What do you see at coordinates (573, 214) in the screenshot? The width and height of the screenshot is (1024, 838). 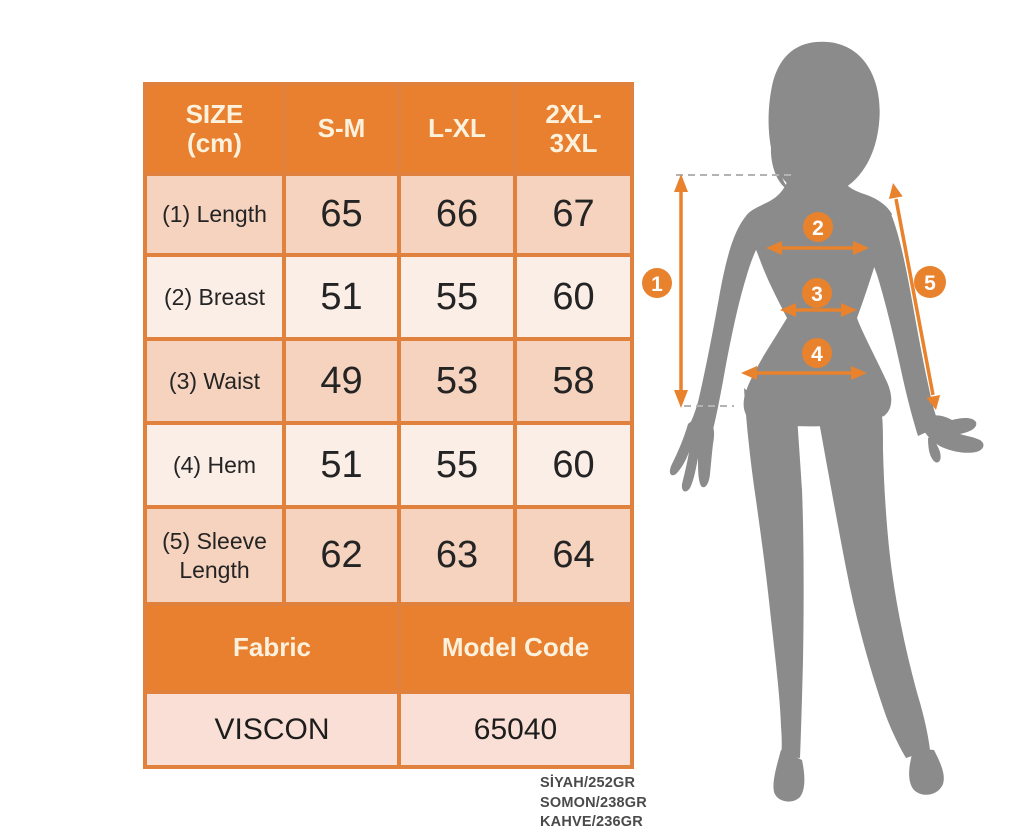 I see `size-value-cell: 67` at bounding box center [573, 214].